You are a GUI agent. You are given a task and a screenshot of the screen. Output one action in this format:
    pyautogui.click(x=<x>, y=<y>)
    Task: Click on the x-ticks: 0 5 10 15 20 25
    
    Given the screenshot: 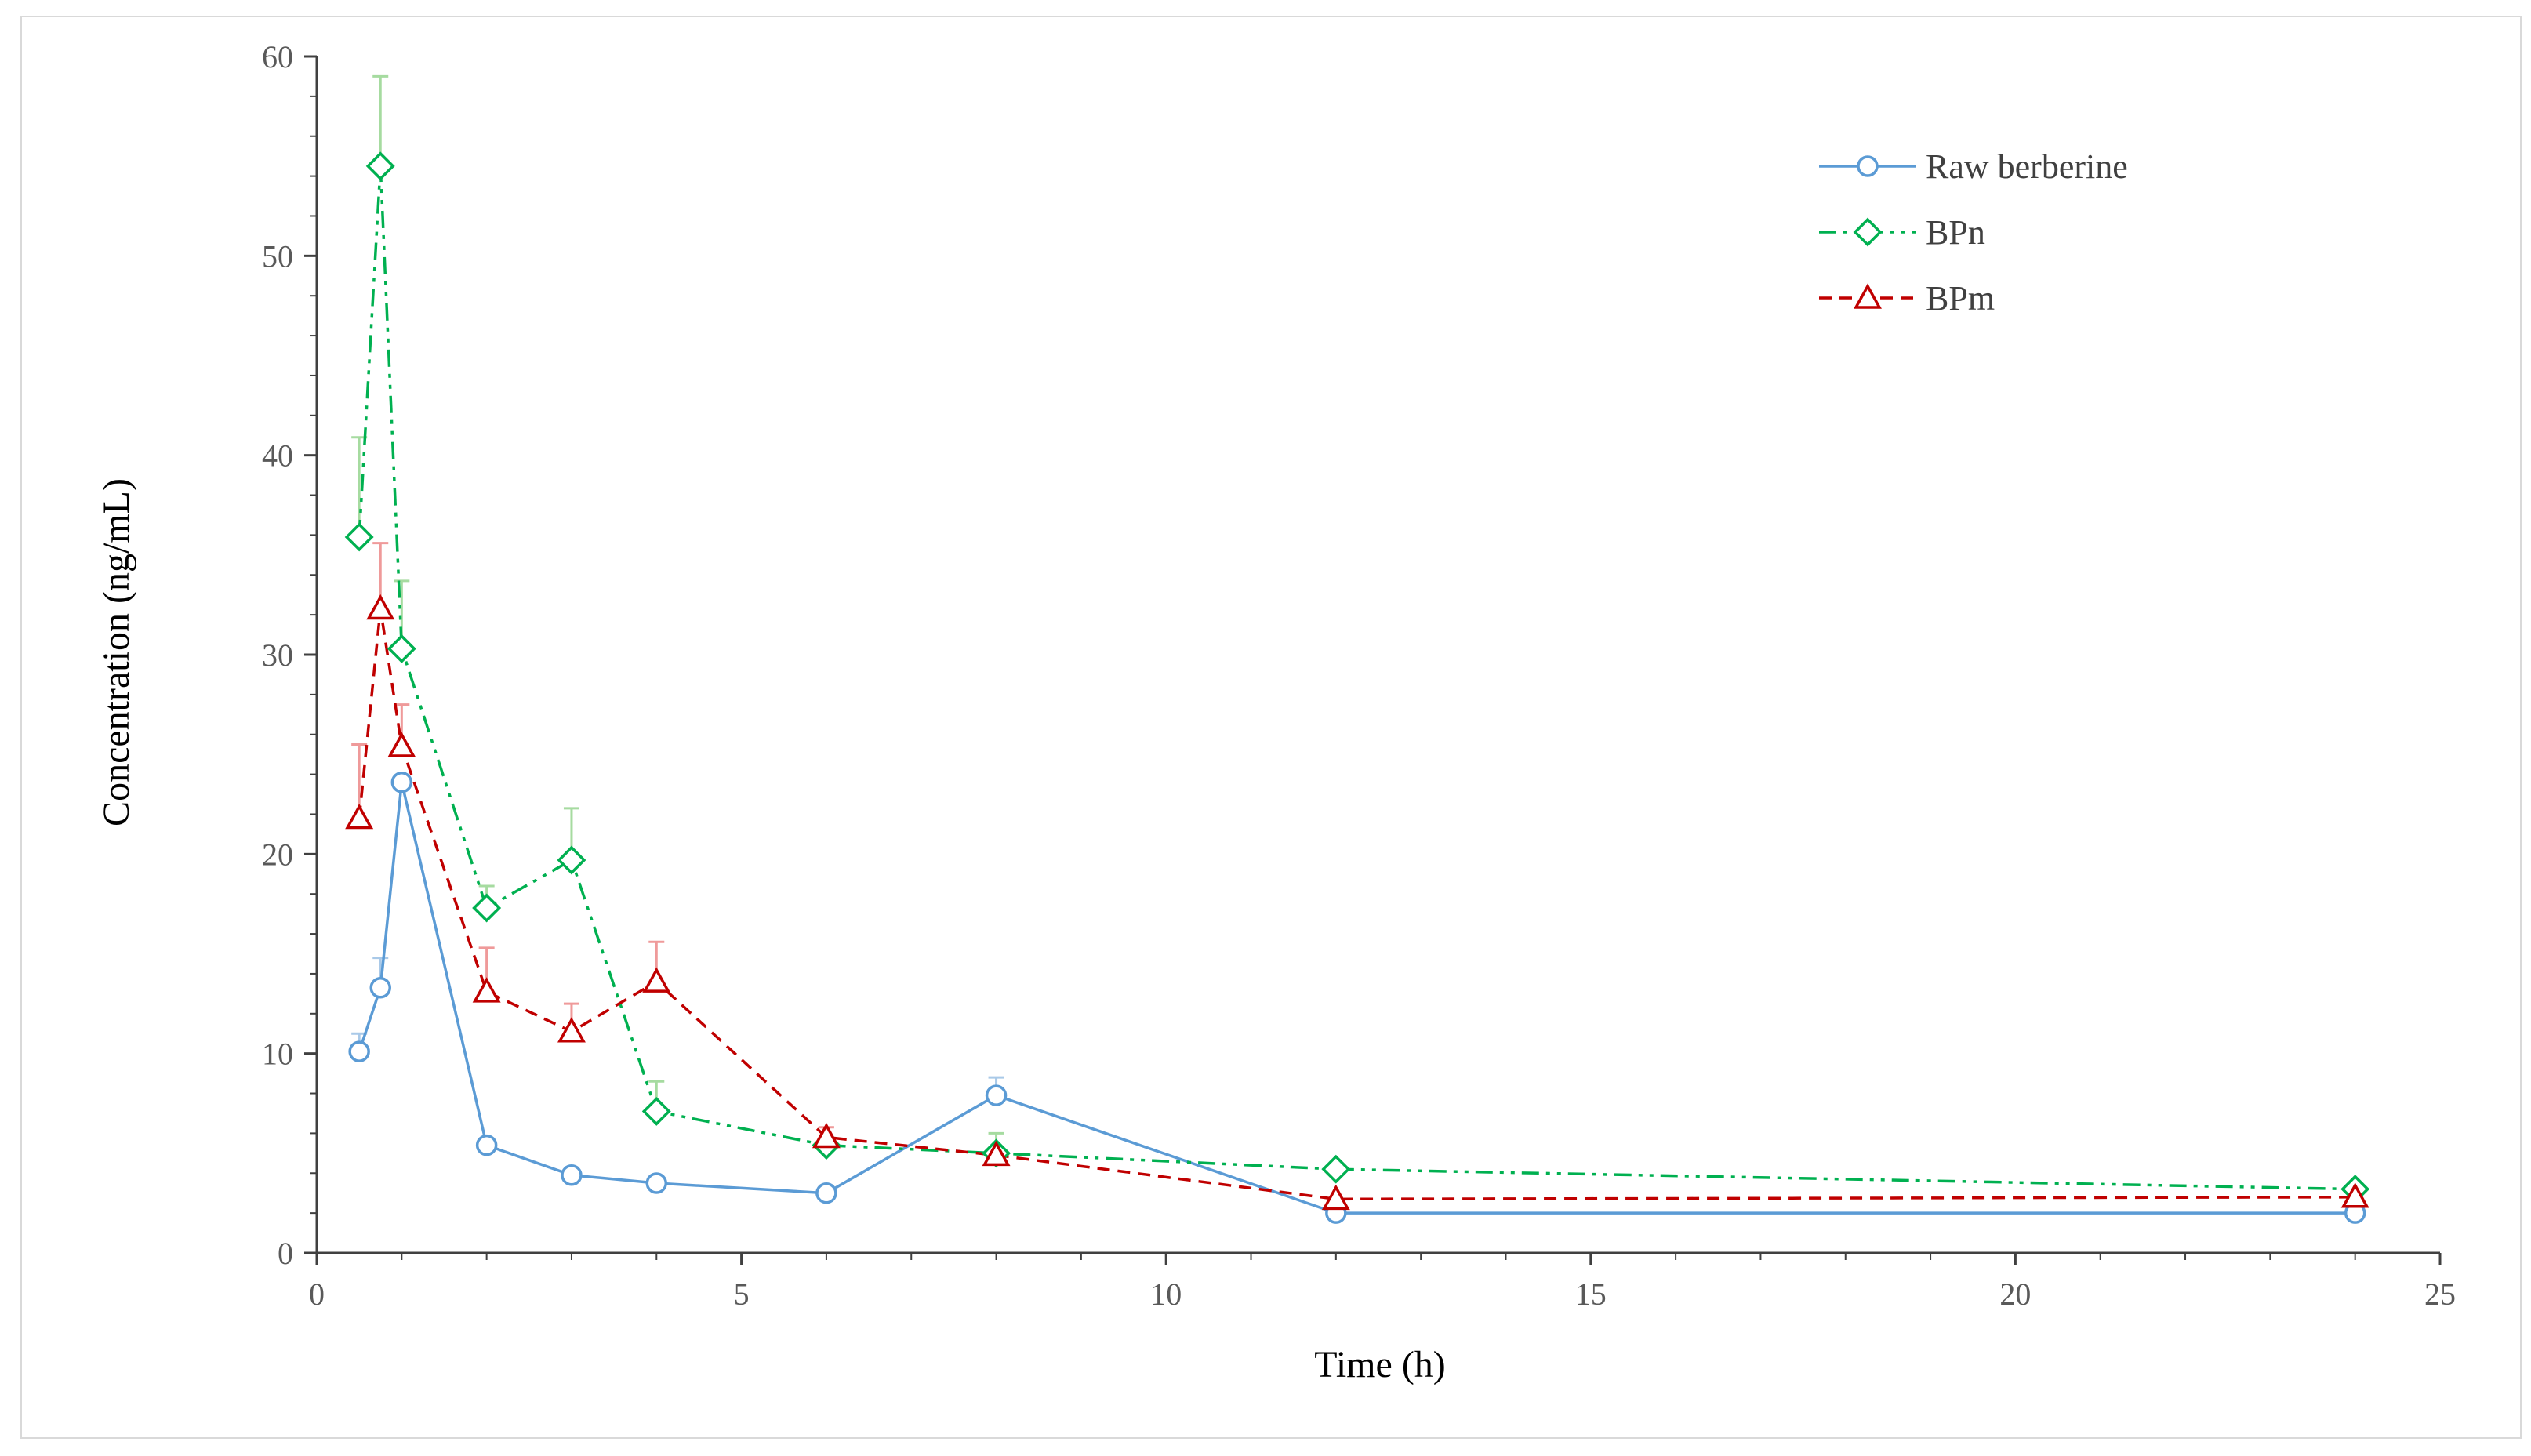 What is the action you would take?
    pyautogui.click(x=1382, y=1282)
    